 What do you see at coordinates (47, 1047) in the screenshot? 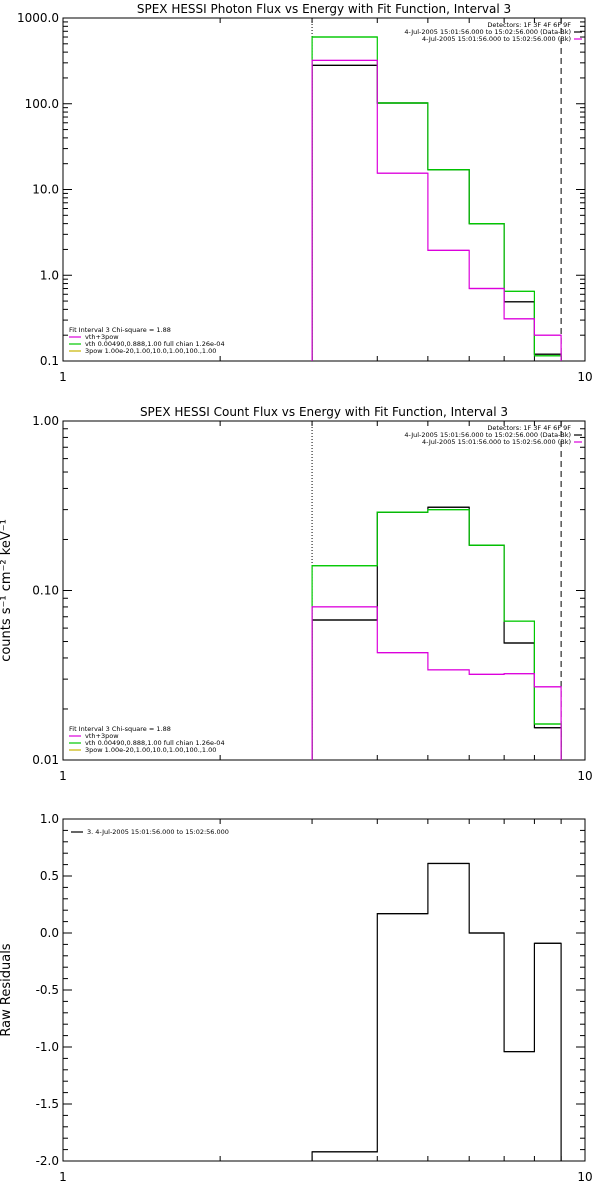
I see `y-tick-label: -1.0` at bounding box center [47, 1047].